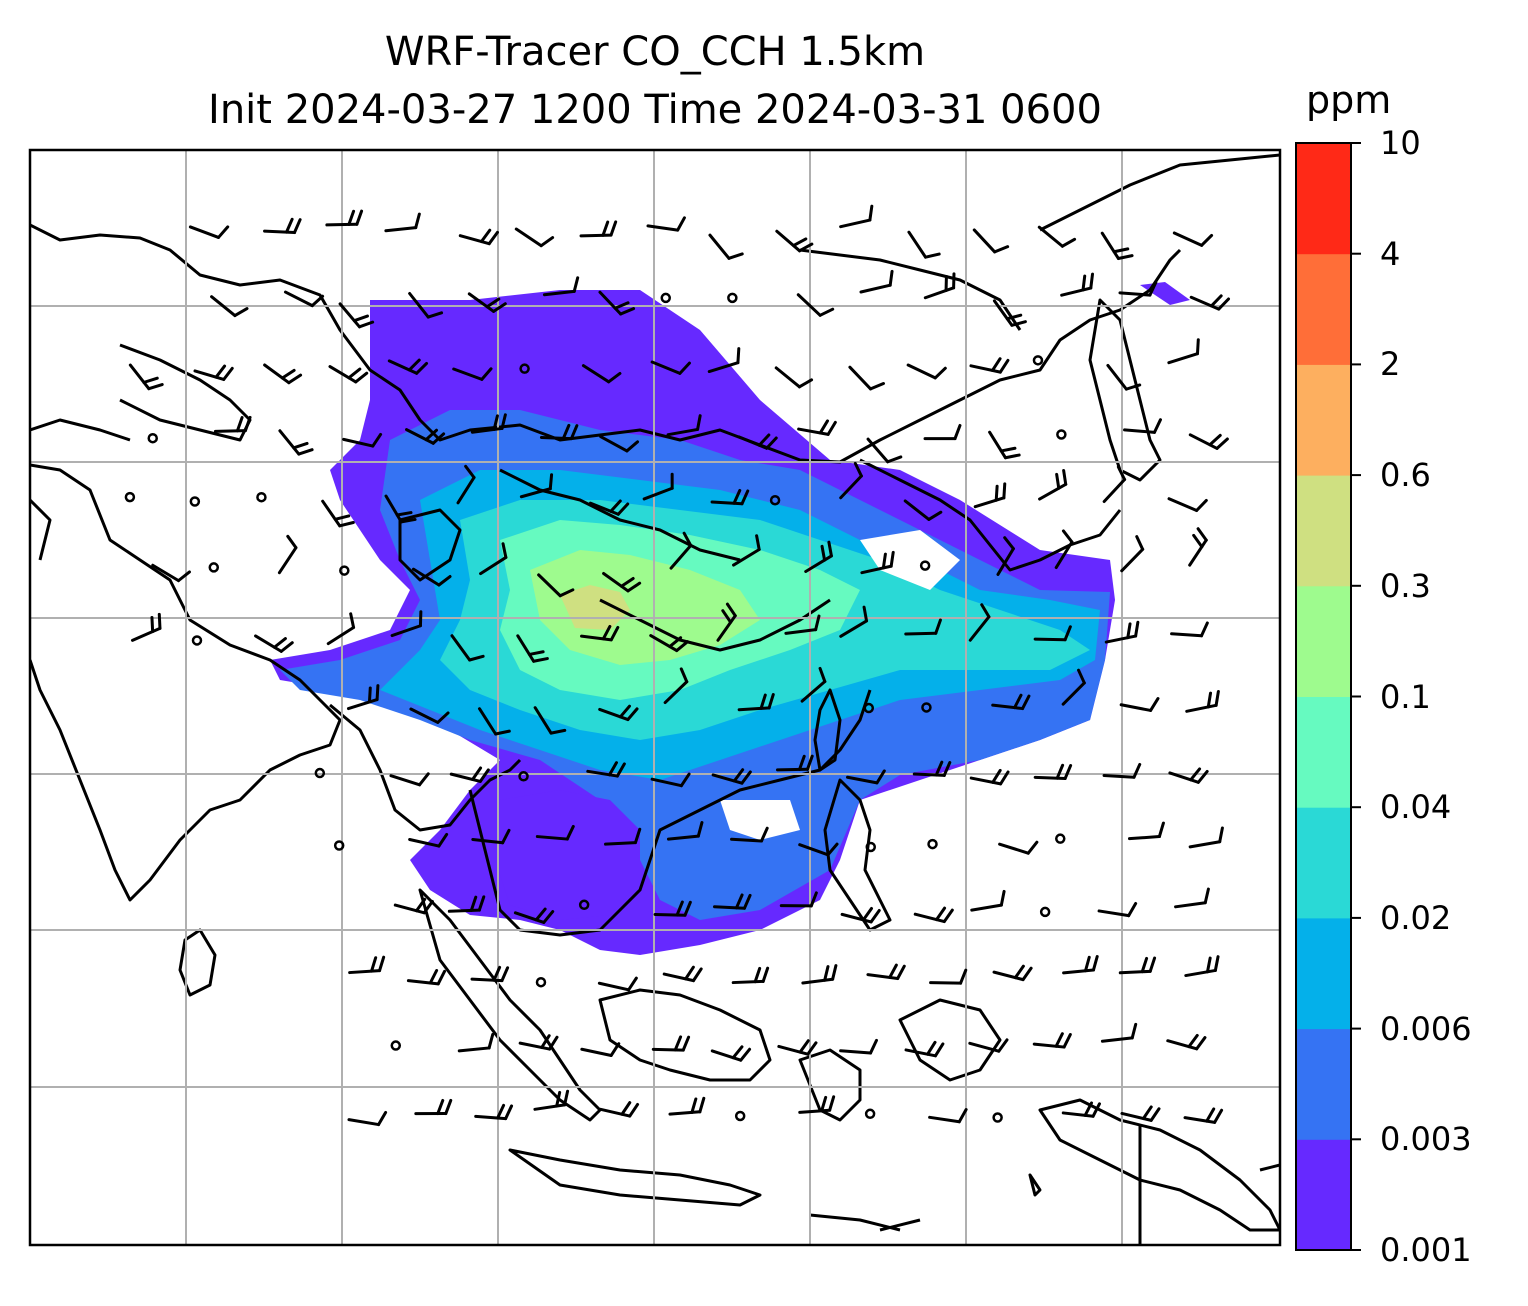 The image size is (1528, 1306). I want to click on colorbar-tick-label: 0.02, so click(1416, 917).